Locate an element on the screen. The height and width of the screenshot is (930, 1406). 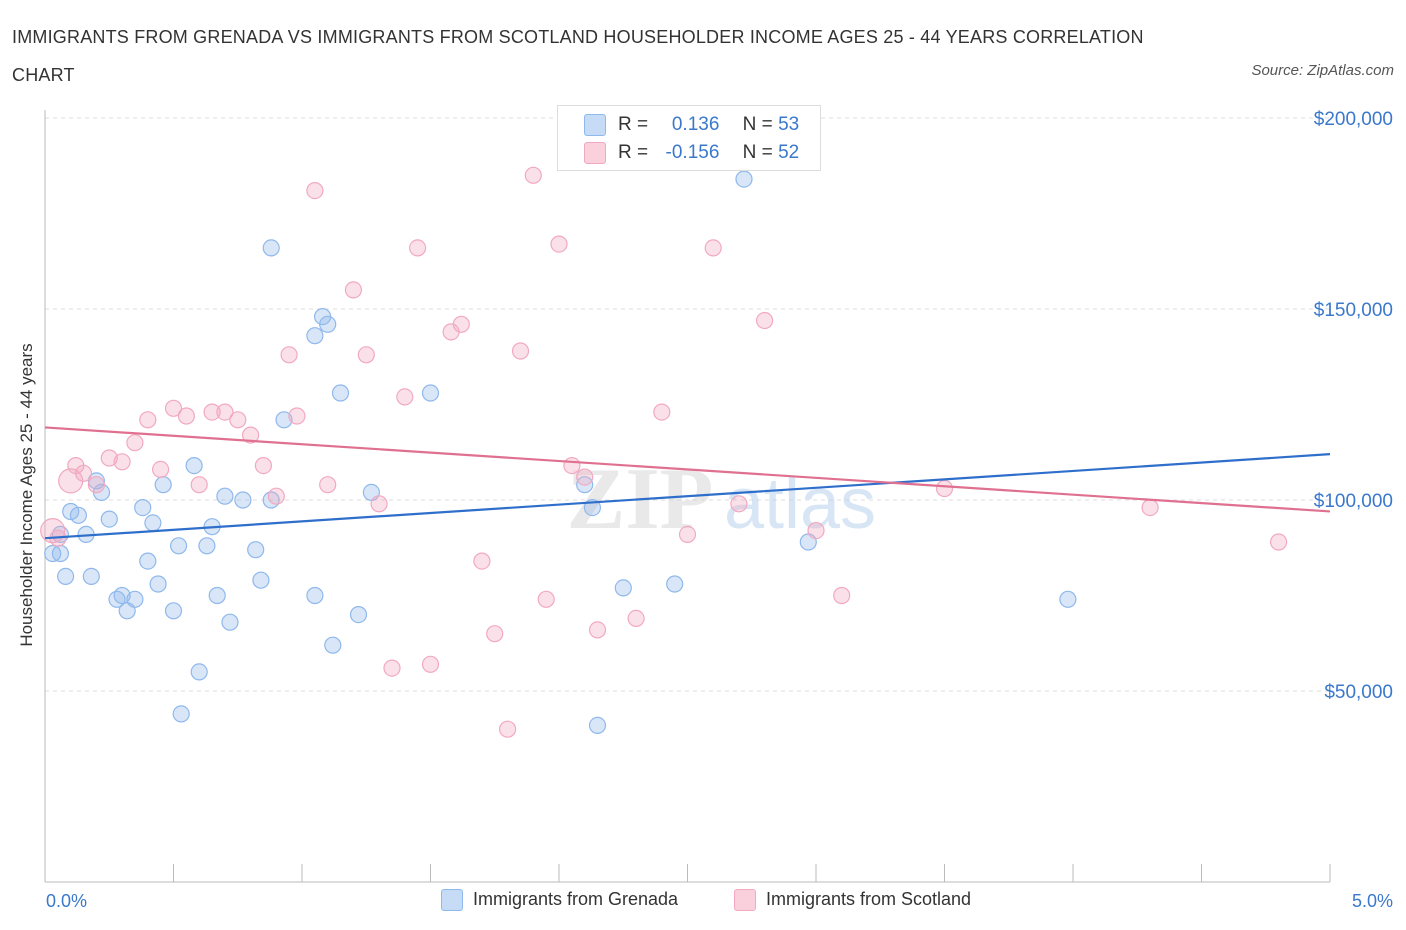
x-tick-label-min: 0.0% is located at coordinates (67, 901).